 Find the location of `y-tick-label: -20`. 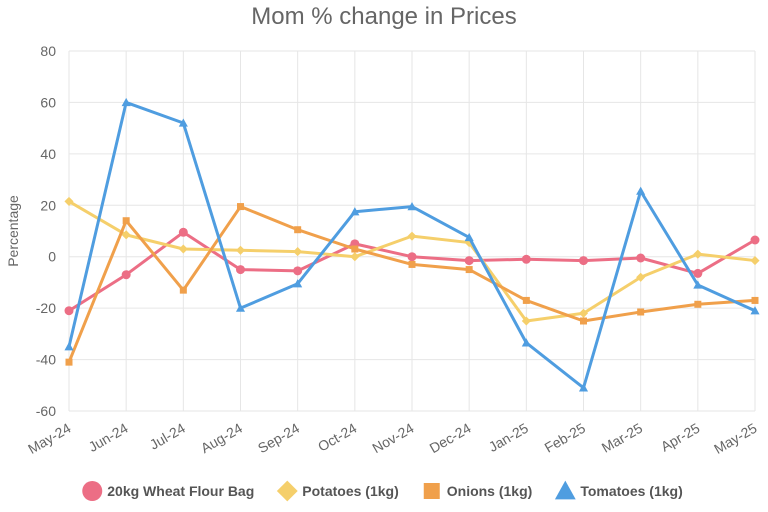

y-tick-label: -20 is located at coordinates (46, 308).